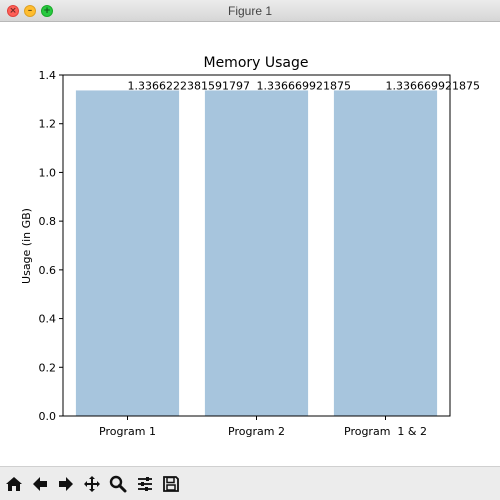  I want to click on save-icon, so click(171, 484).